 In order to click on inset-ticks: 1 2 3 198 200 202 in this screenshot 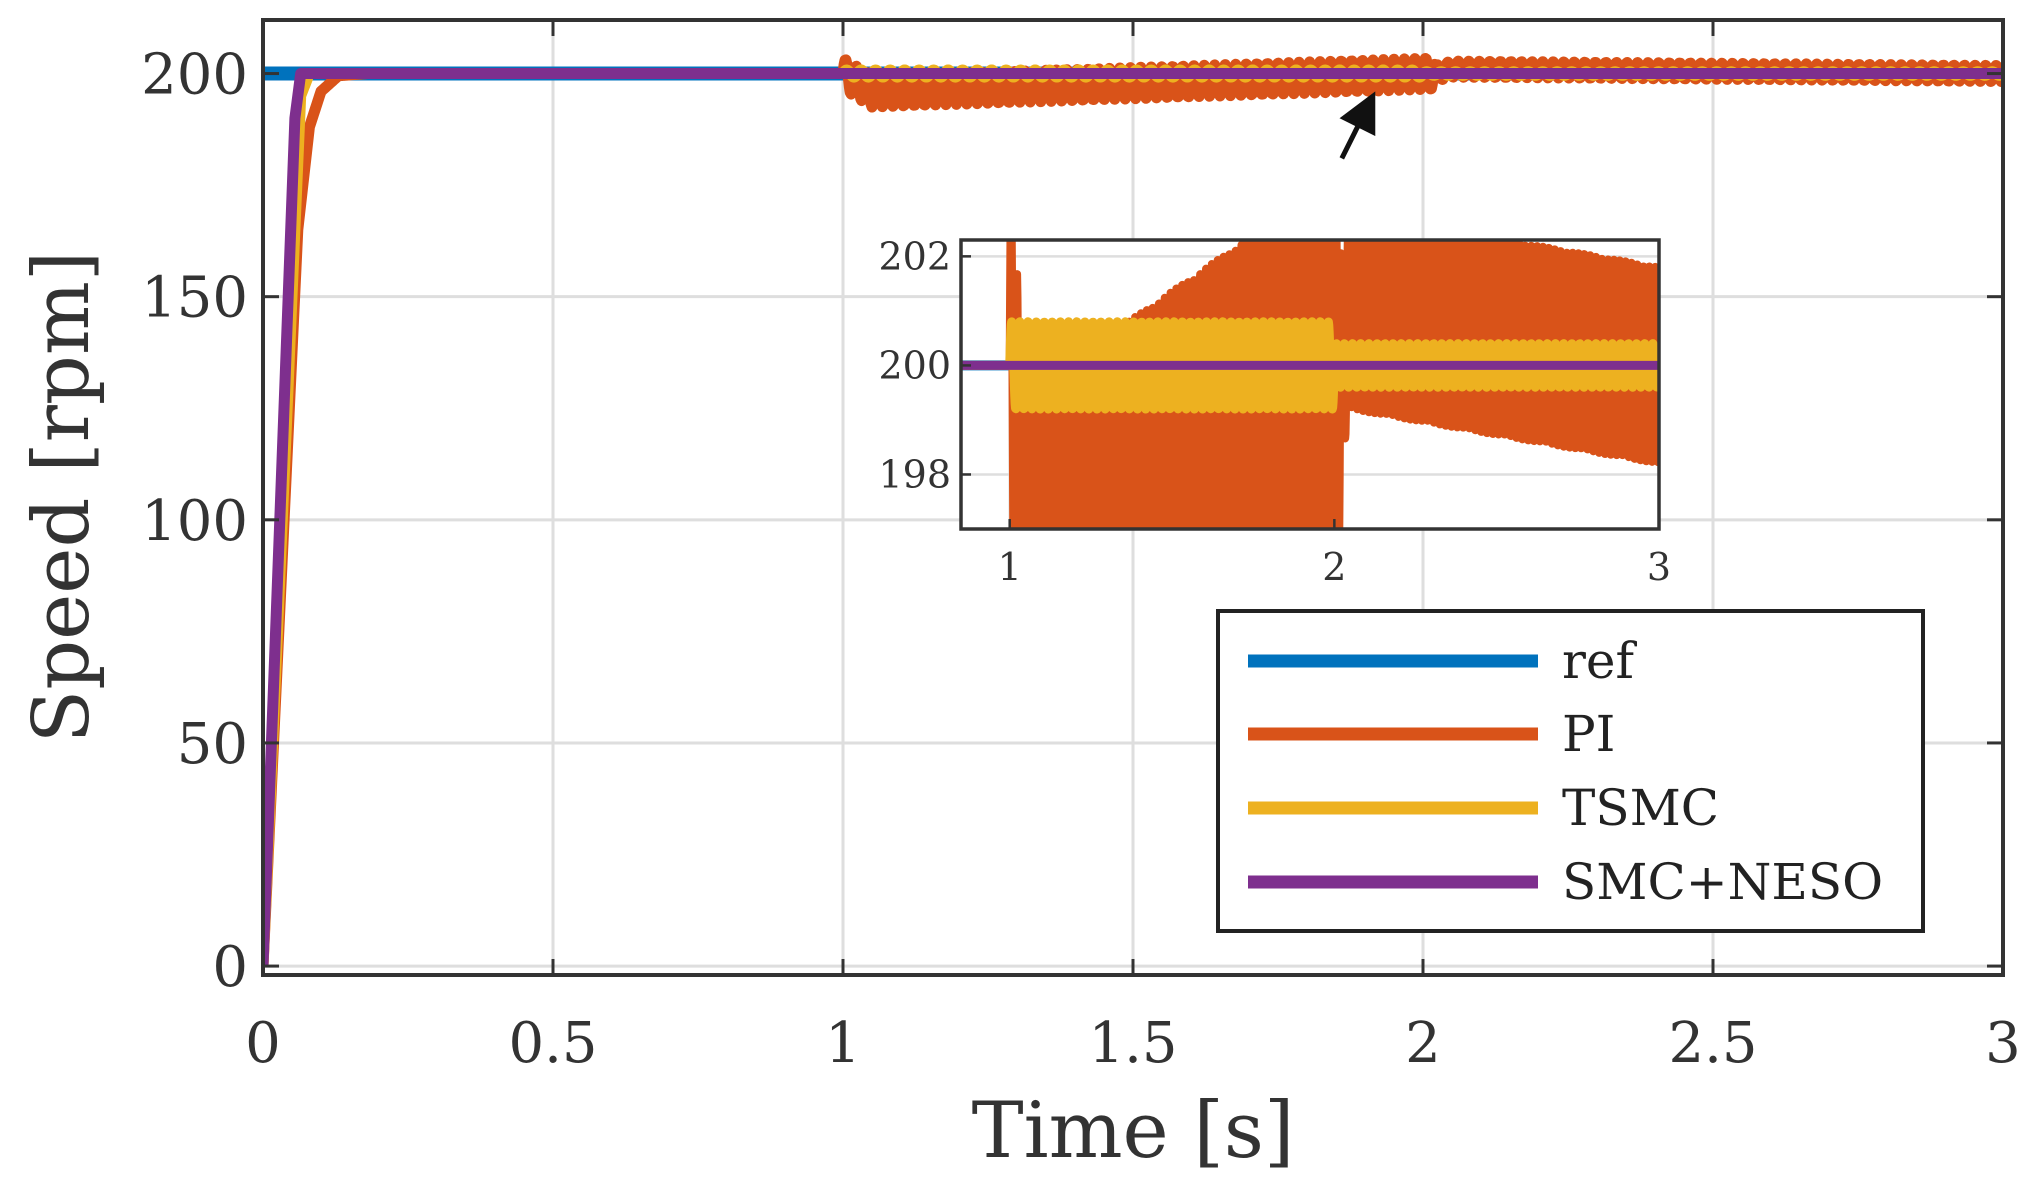, I will do `click(1274, 411)`.